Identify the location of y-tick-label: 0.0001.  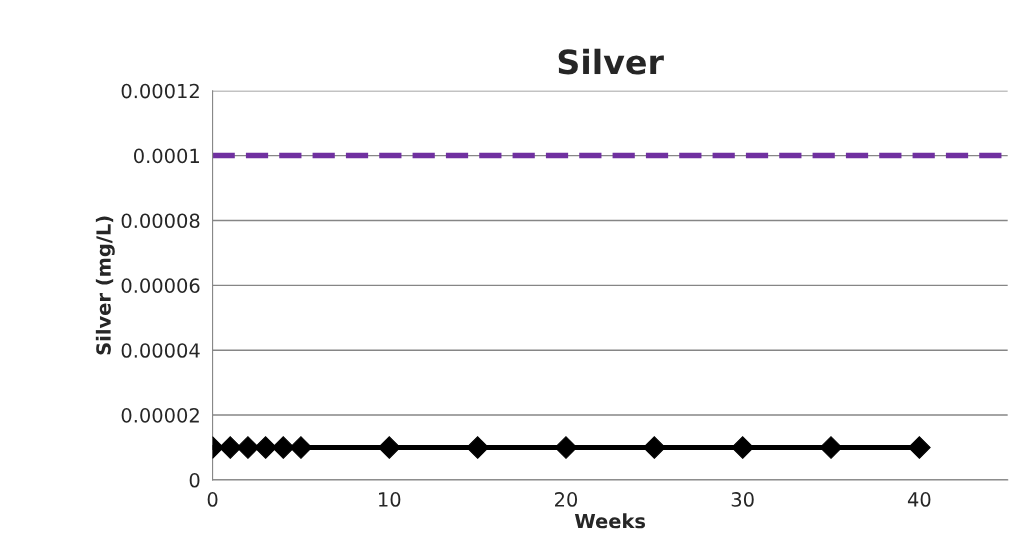
(166, 156).